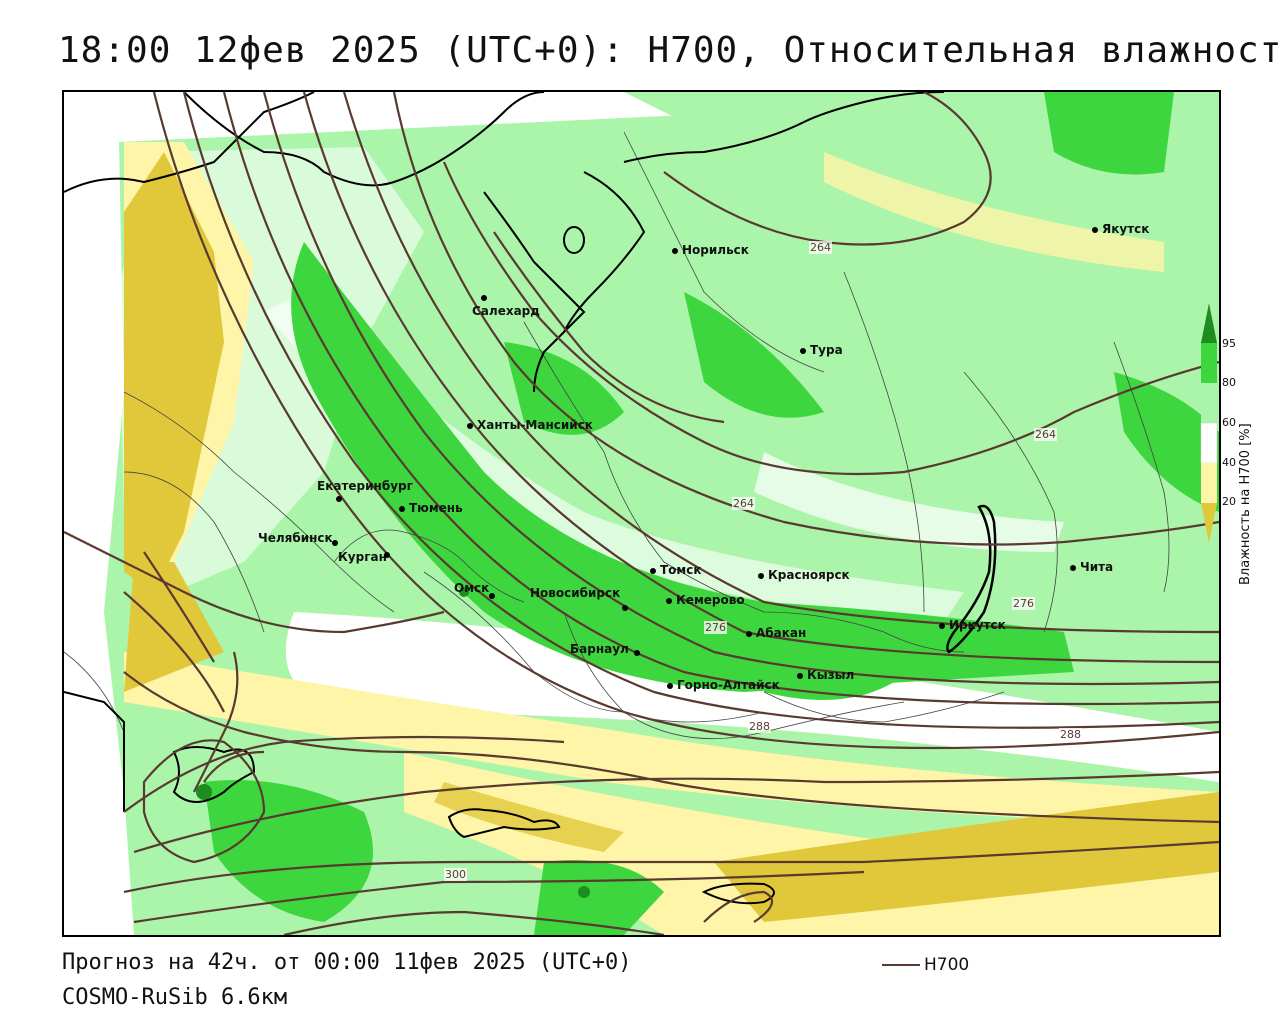  What do you see at coordinates (804, 575) in the screenshot?
I see `city-krasnoyarsk: Красноярск` at bounding box center [804, 575].